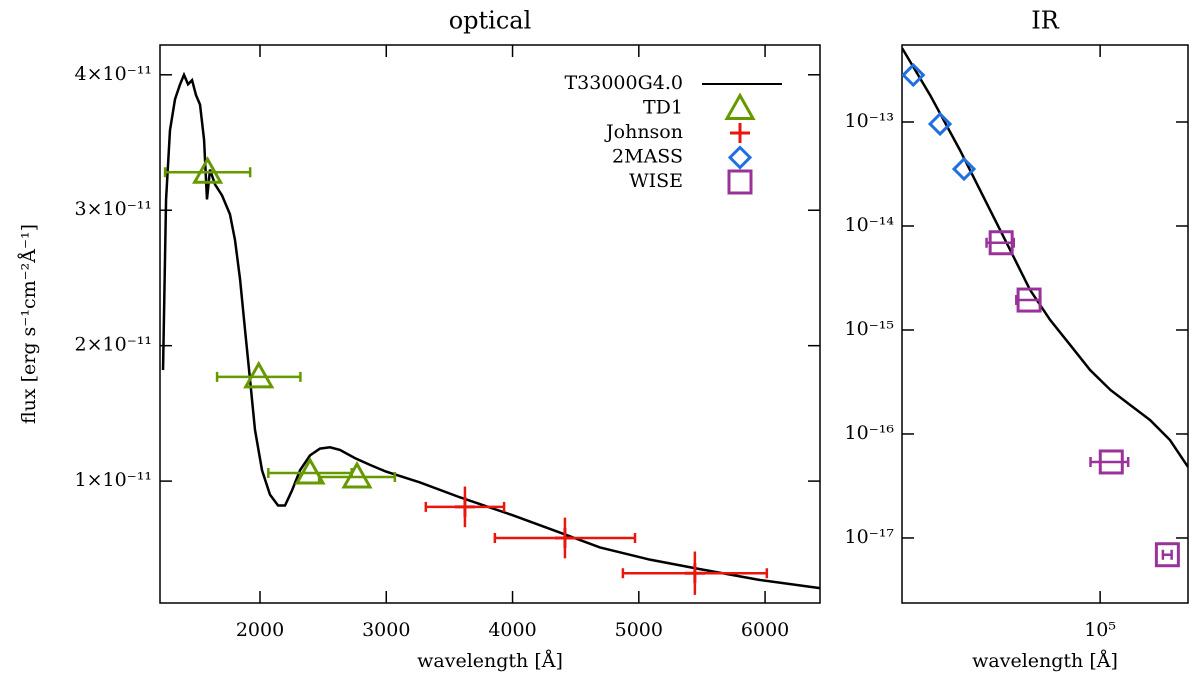 The height and width of the screenshot is (694, 1200). I want to click on chart-title: optical, so click(490, 21).